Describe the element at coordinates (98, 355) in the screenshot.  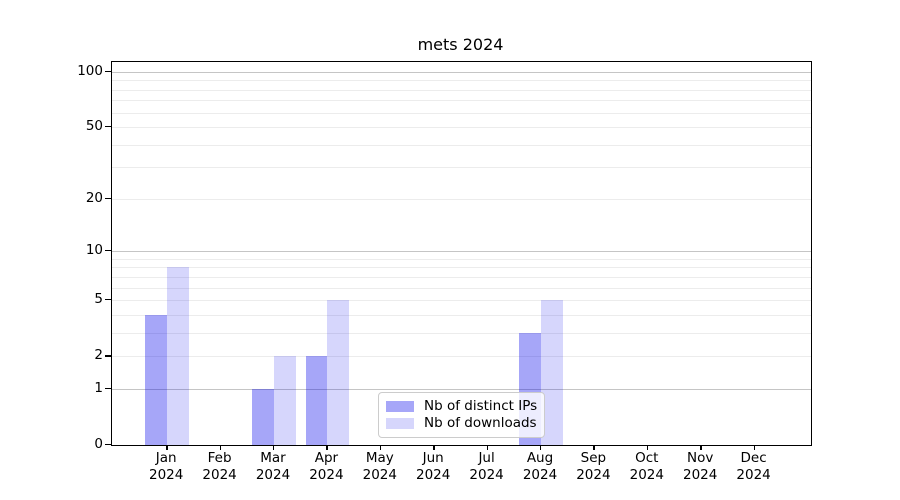
I see `y-tick-label: 2` at that location.